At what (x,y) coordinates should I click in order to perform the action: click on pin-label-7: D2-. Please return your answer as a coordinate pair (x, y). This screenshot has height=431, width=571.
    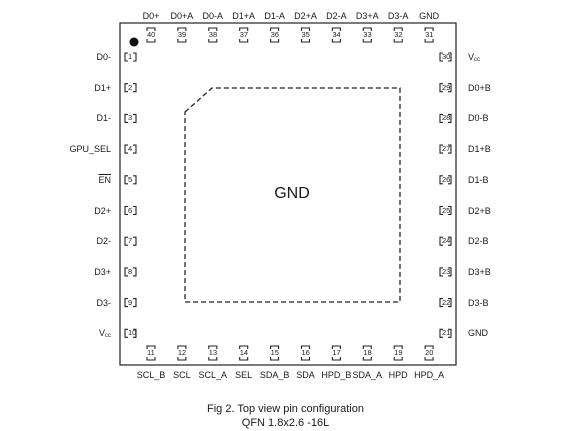
    Looking at the image, I should click on (103, 241).